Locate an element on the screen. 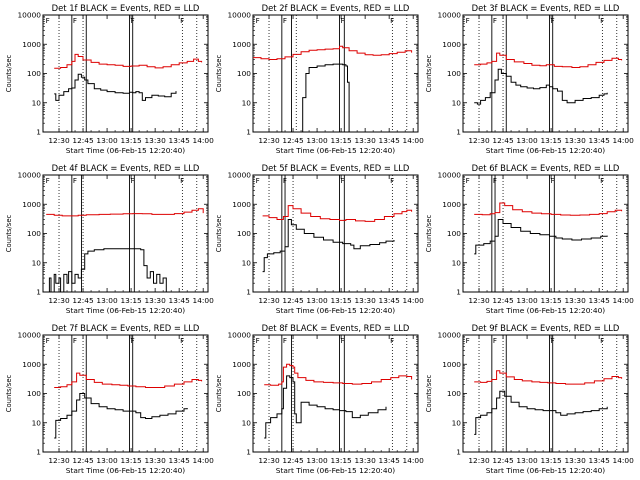  x-tick-label: 13:30 is located at coordinates (155, 300).